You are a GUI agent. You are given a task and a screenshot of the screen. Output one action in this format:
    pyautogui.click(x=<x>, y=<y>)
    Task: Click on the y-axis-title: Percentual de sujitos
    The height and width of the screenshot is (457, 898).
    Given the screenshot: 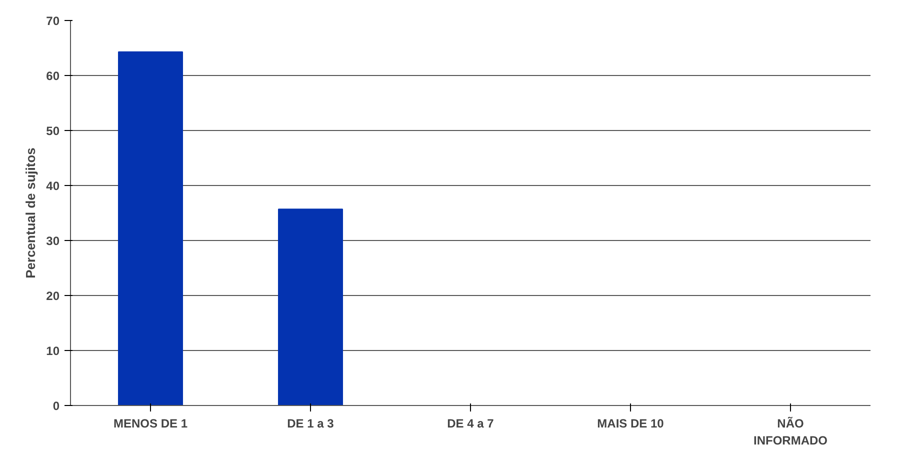 What is the action you would take?
    pyautogui.click(x=30, y=213)
    